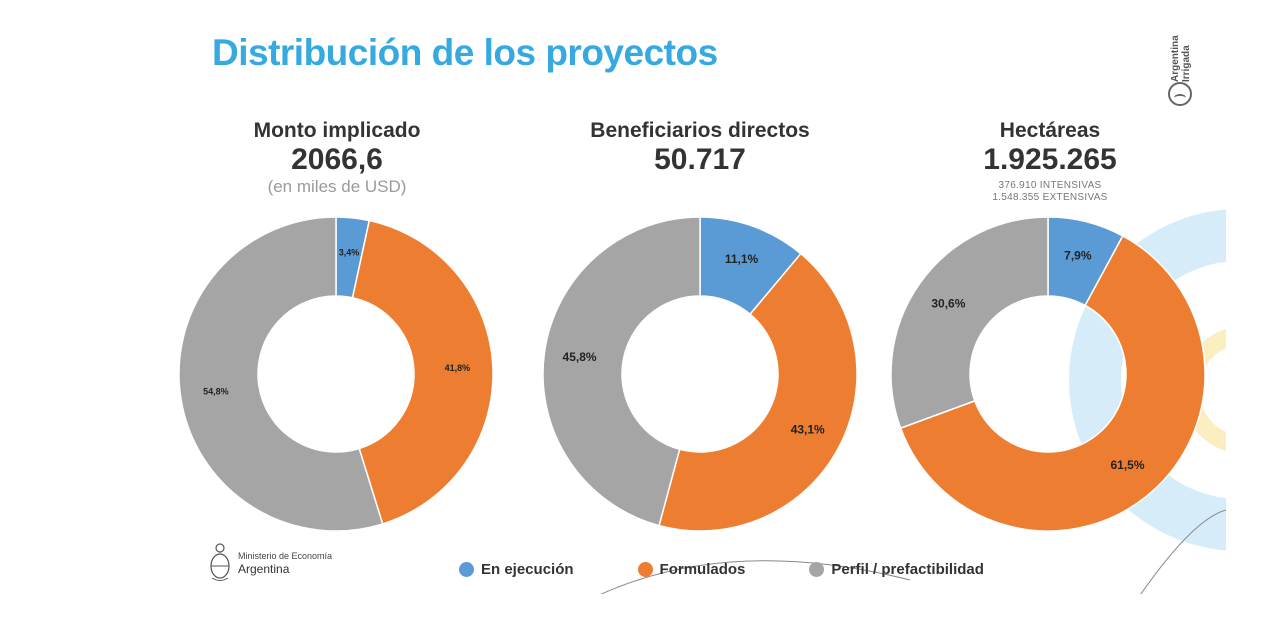  Describe the element at coordinates (527, 569) in the screenshot. I see `legend-label: En ejecución` at that location.